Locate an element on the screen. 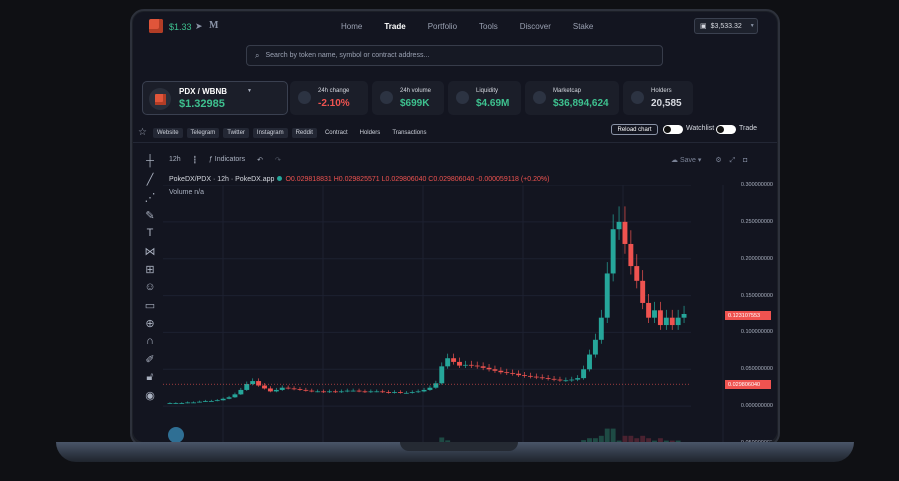 The width and height of the screenshot is (899, 481). trend-line-icon: ╱ is located at coordinates (150, 180).